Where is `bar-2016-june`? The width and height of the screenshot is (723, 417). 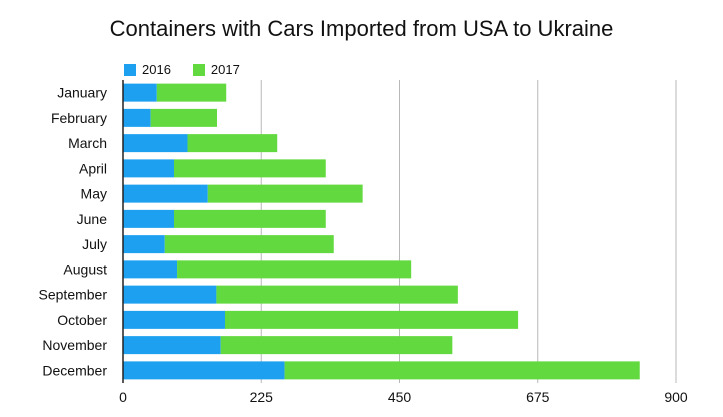 bar-2016-june is located at coordinates (148, 218).